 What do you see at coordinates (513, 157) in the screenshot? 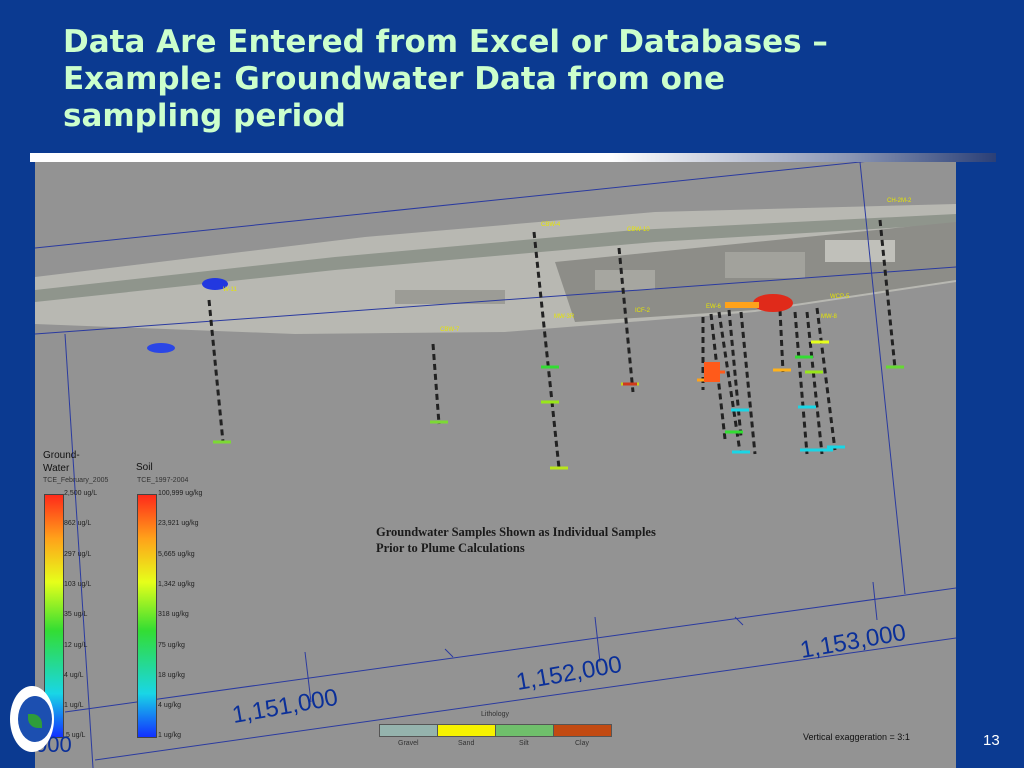
I see `title-divider` at bounding box center [513, 157].